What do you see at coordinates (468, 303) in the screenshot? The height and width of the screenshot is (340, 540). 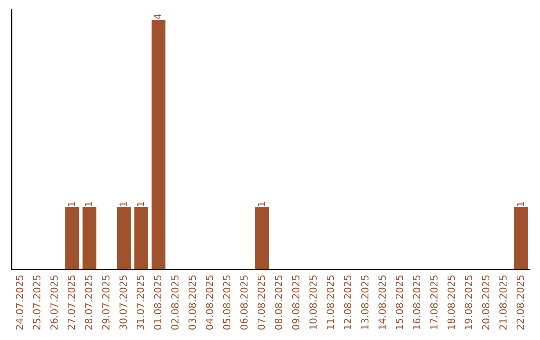 I see `x-tick-label: 19.08.2025` at bounding box center [468, 303].